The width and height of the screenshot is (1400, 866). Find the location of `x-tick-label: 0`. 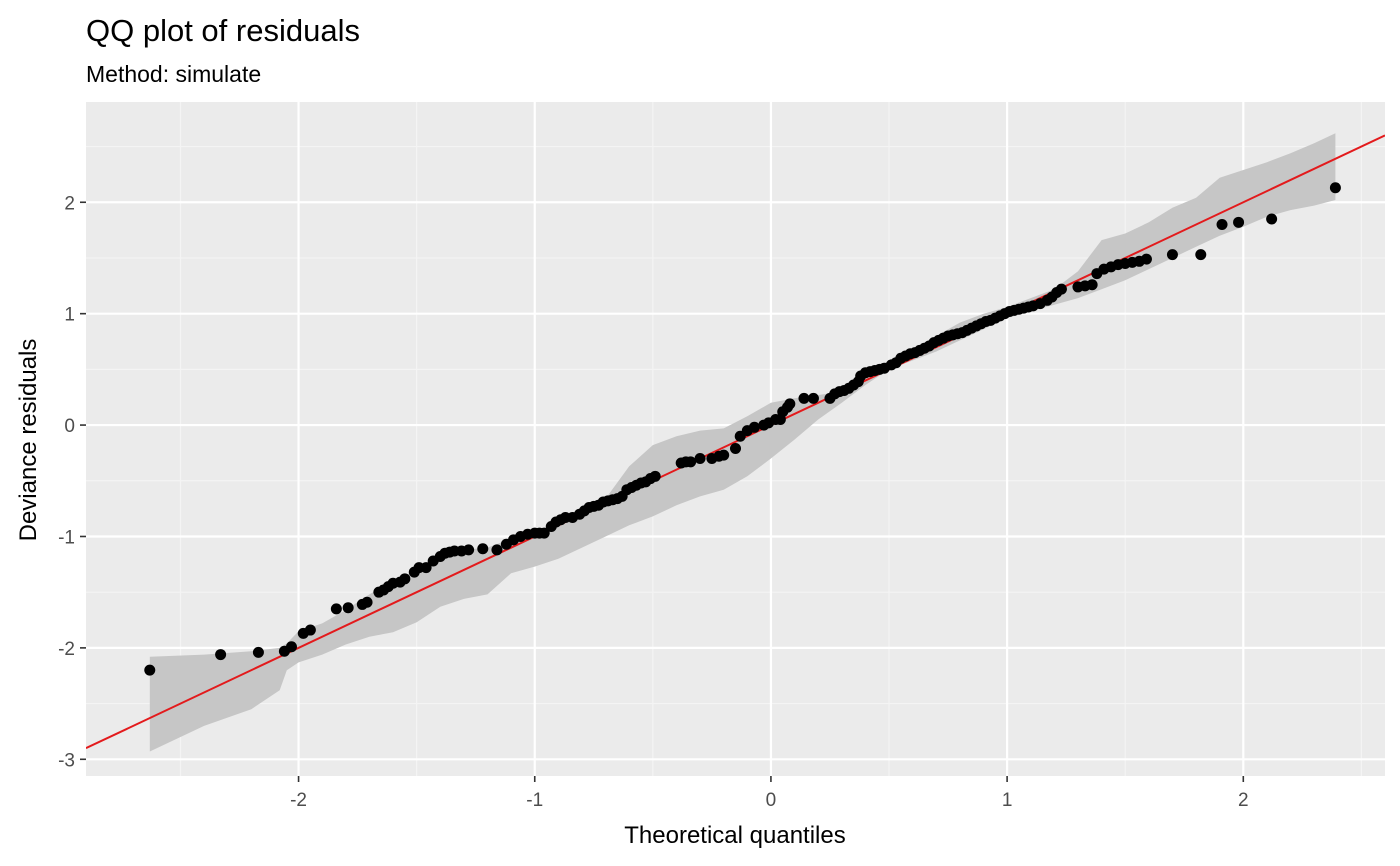

x-tick-label: 0 is located at coordinates (771, 800).